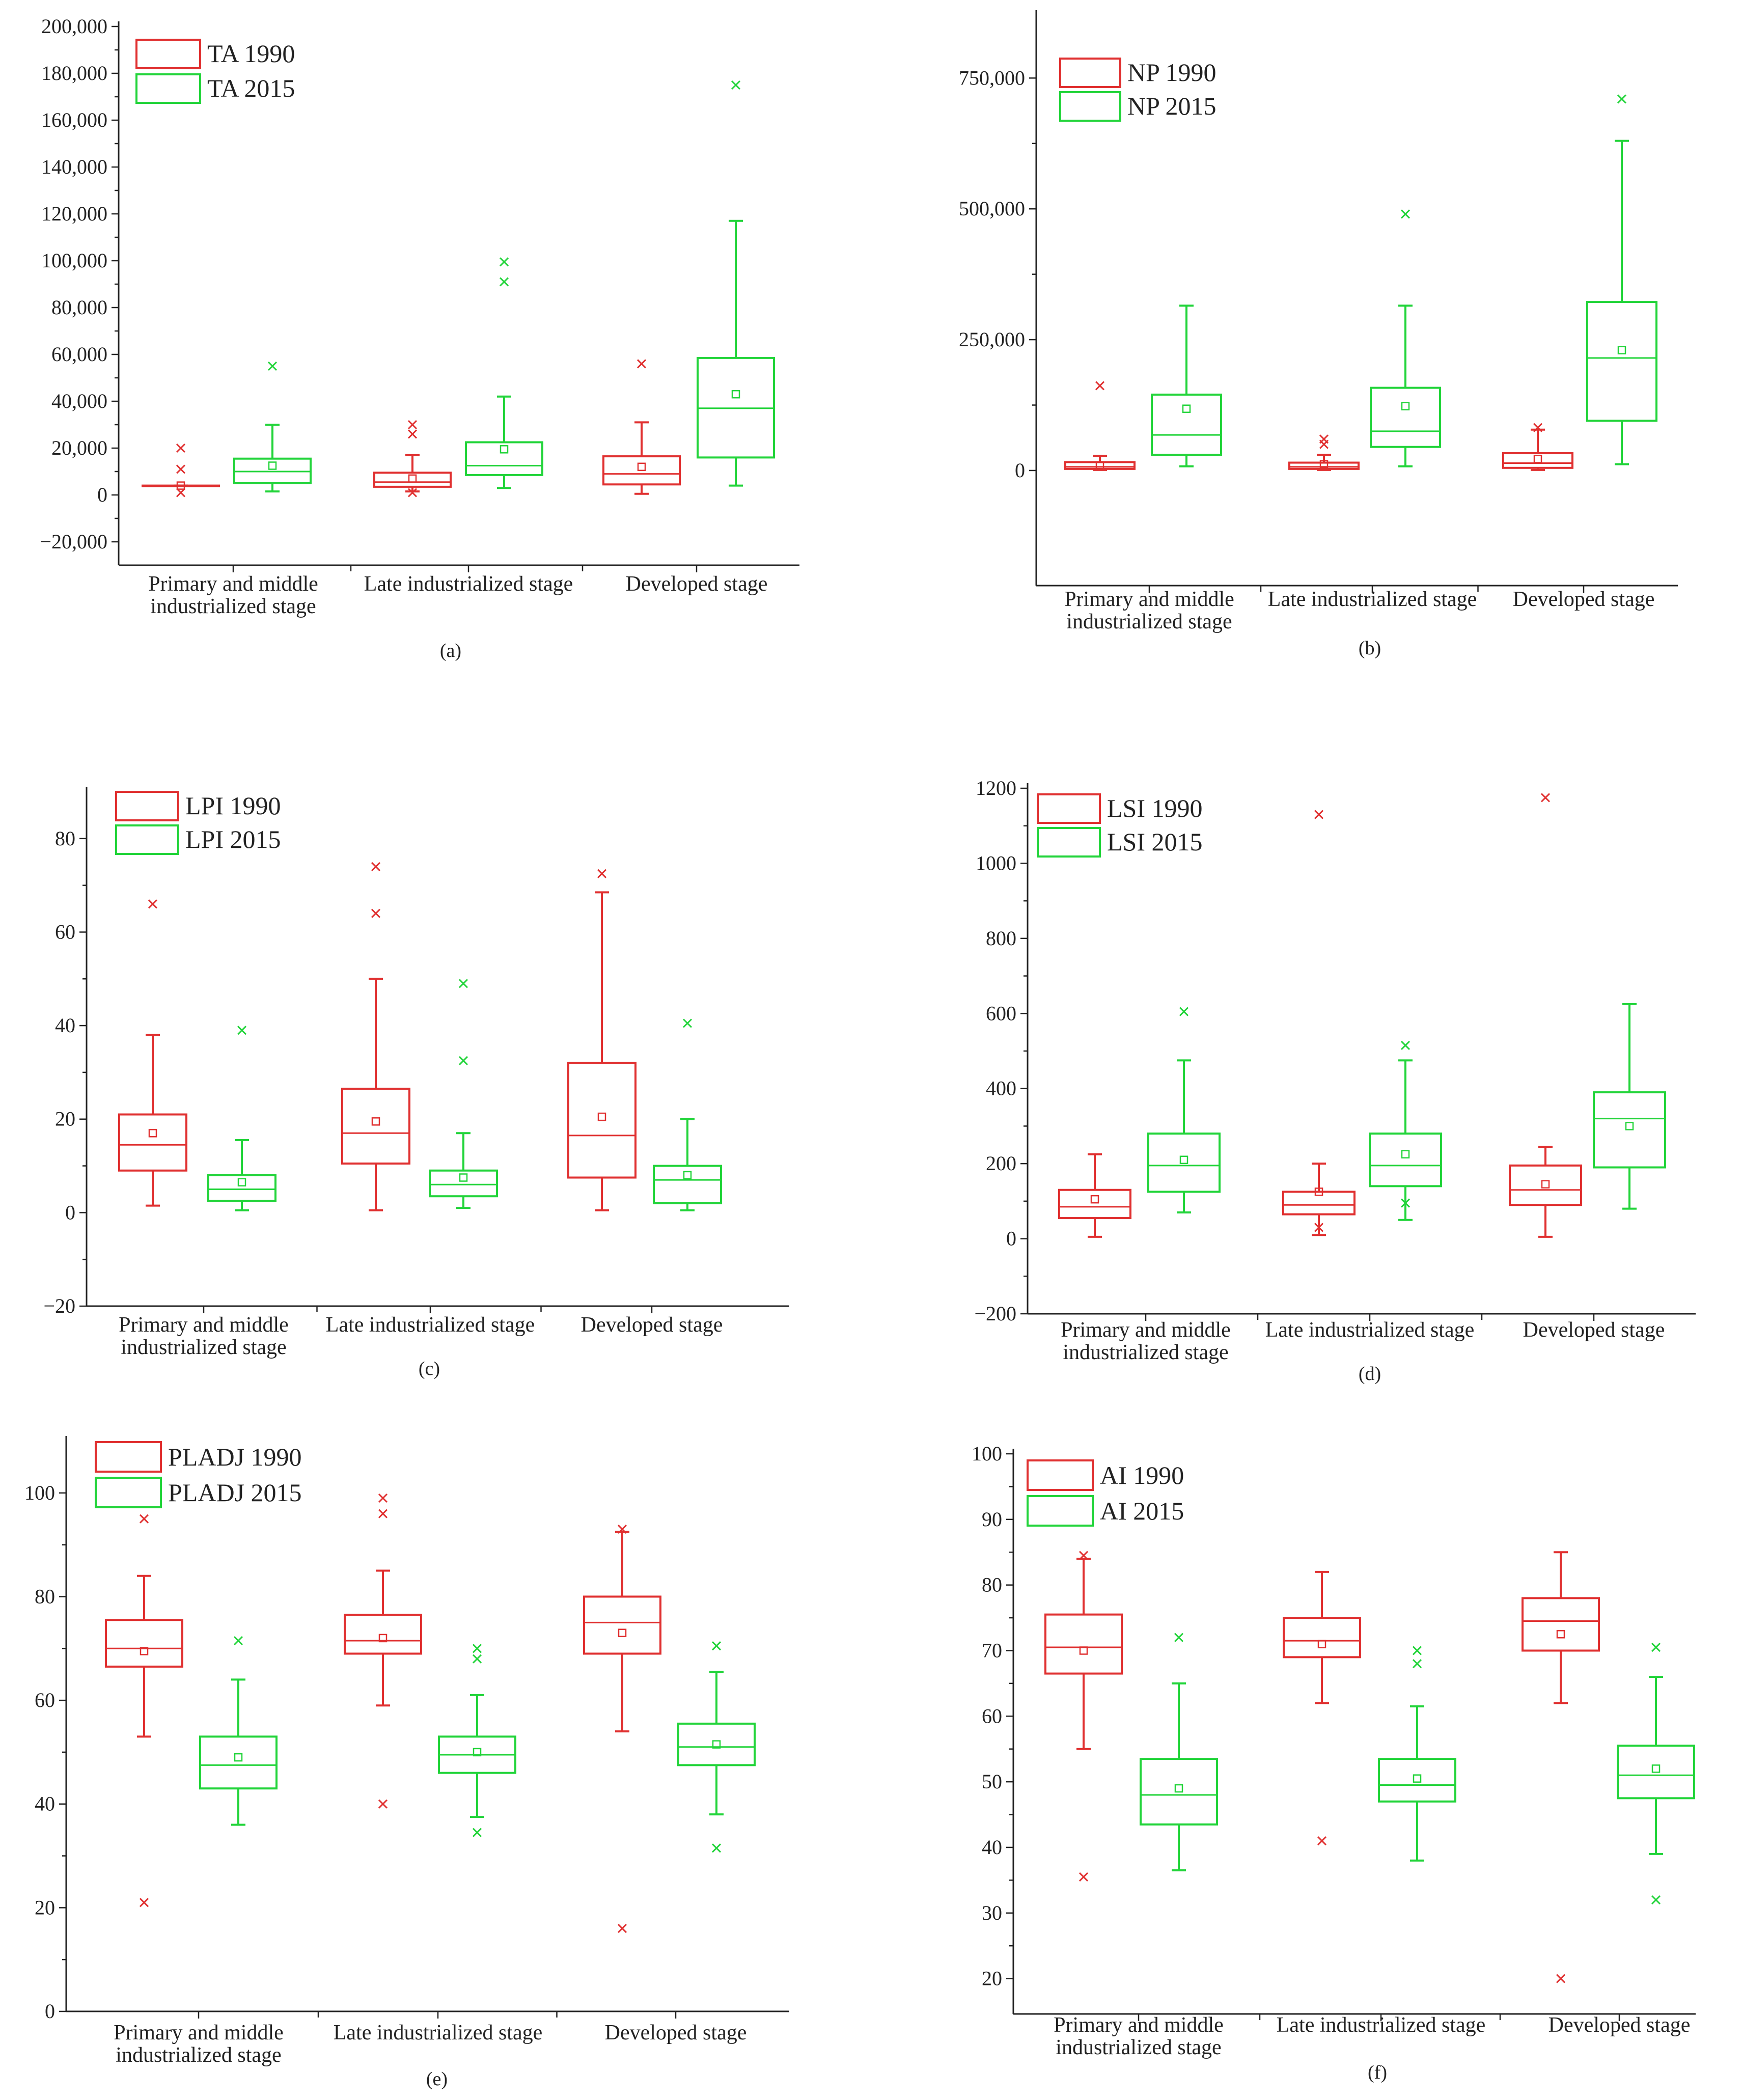 The height and width of the screenshot is (2100, 1742). What do you see at coordinates (996, 788) in the screenshot?
I see `y-tick-label: 1200` at bounding box center [996, 788].